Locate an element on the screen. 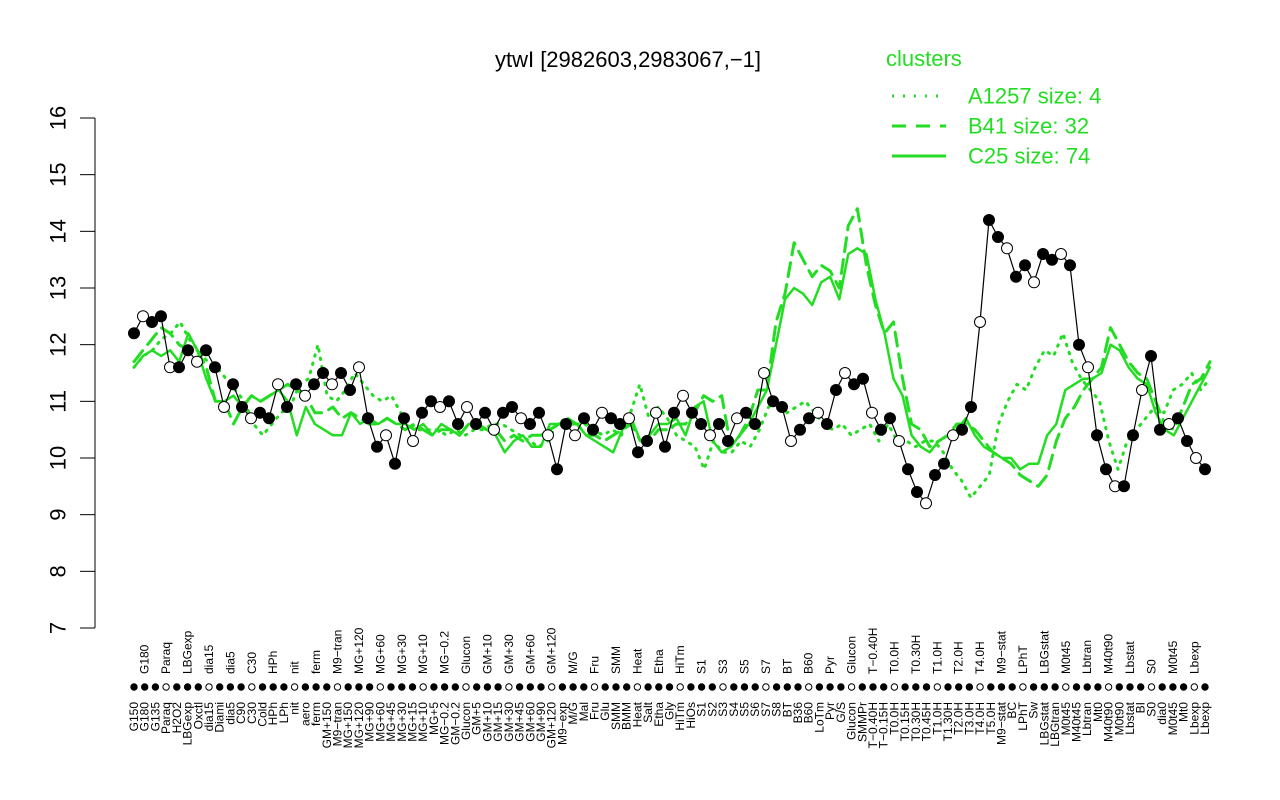 This screenshot has height=800, width=1280. y-tick-label: 7 is located at coordinates (58, 628).